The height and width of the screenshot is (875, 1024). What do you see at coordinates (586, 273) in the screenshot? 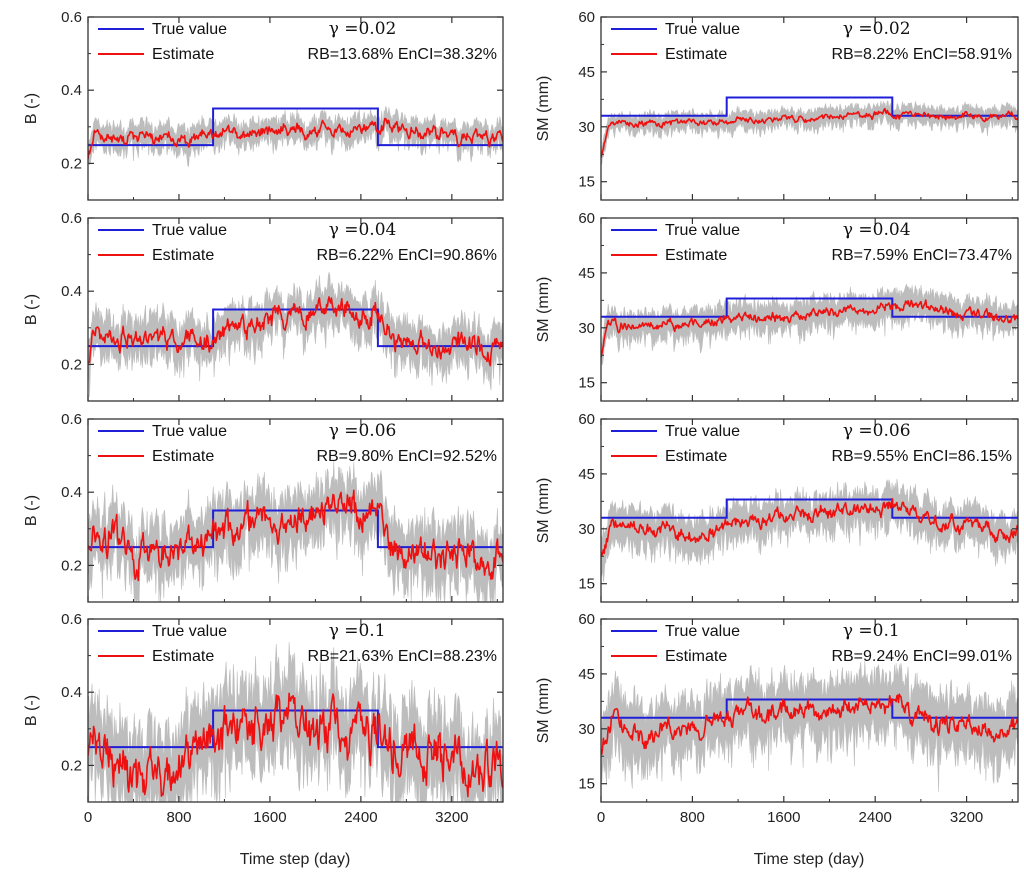
I see `y-tick-label-sm2: 45` at bounding box center [586, 273].